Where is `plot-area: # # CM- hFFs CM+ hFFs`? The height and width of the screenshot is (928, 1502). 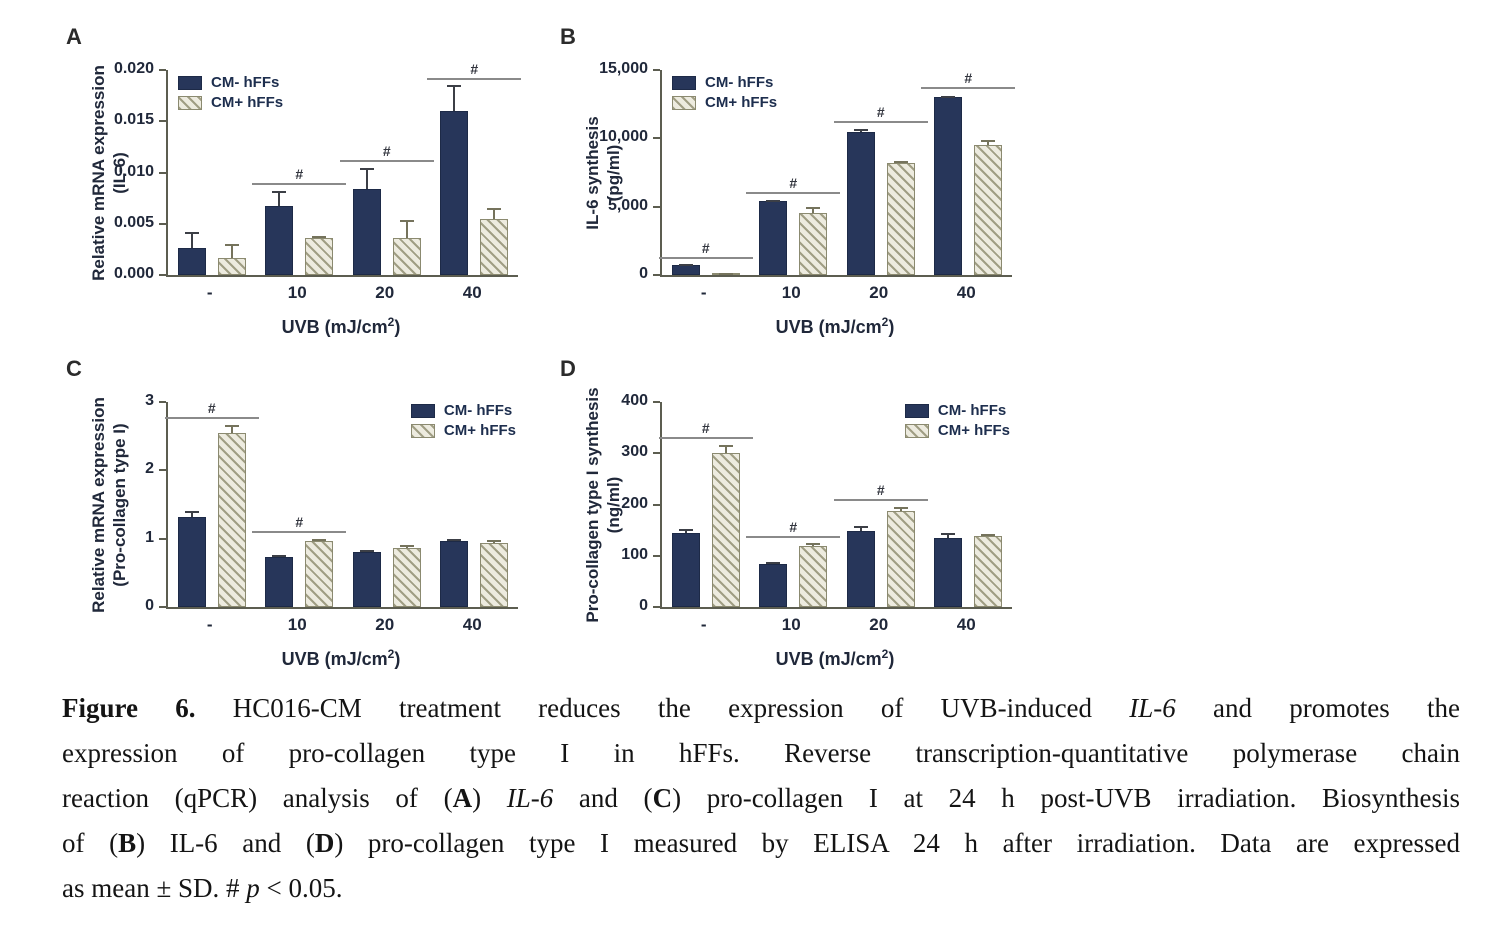
plot-area: # # CM- hFFs CM+ hFFs is located at coordinates (341, 504).